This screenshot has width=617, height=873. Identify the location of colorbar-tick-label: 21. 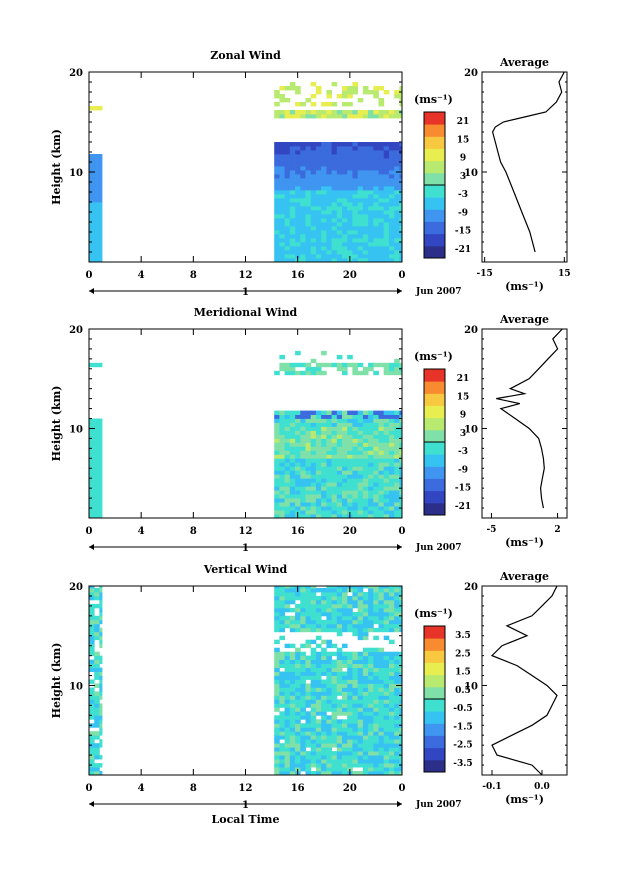
(463, 379).